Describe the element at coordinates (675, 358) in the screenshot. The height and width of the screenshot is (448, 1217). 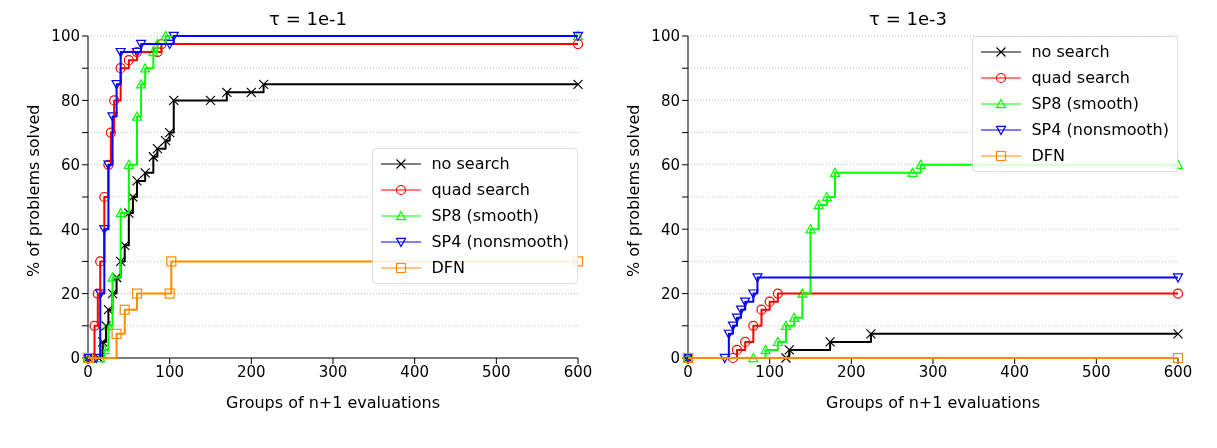
I see `y-tick-label: 0` at that location.